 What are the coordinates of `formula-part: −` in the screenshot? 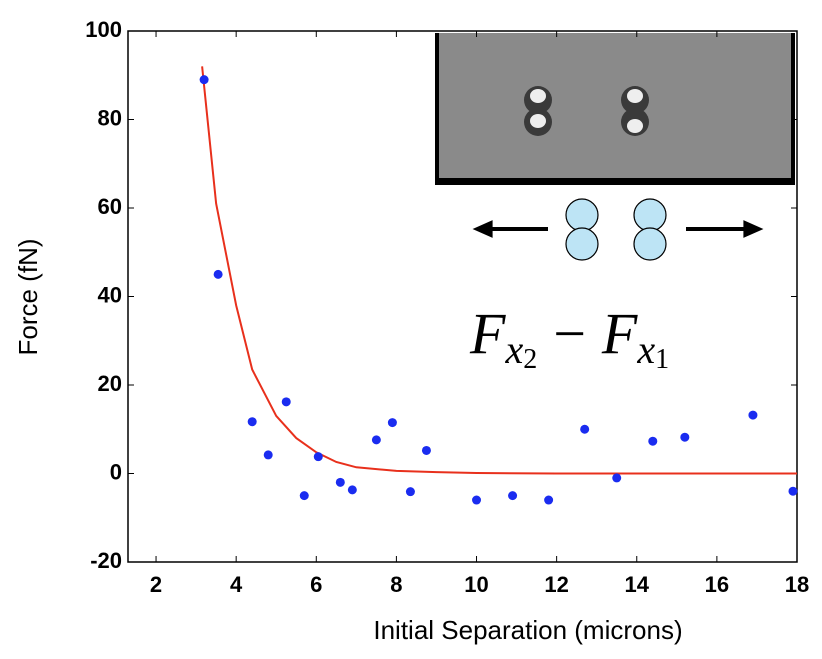 It's located at (569, 333).